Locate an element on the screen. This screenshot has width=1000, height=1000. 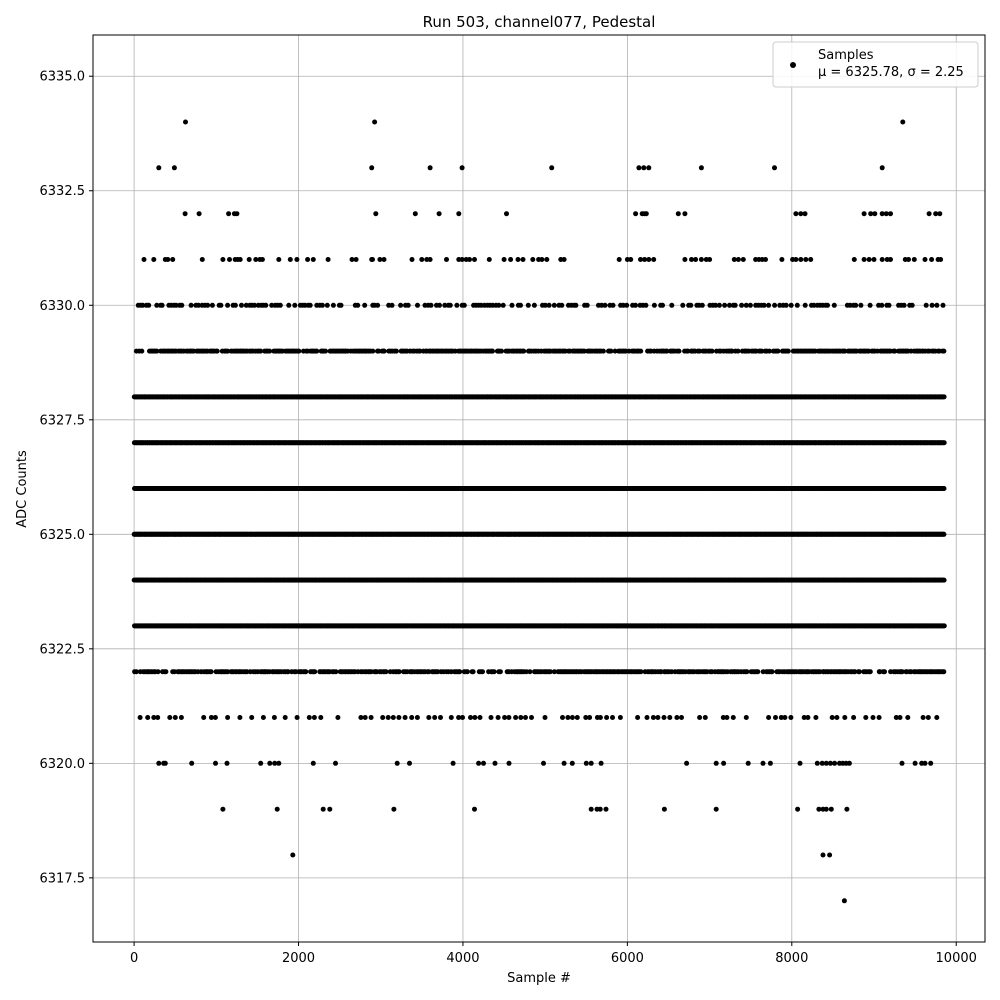
y-tick-label: 6317.5 is located at coordinates (63, 878).